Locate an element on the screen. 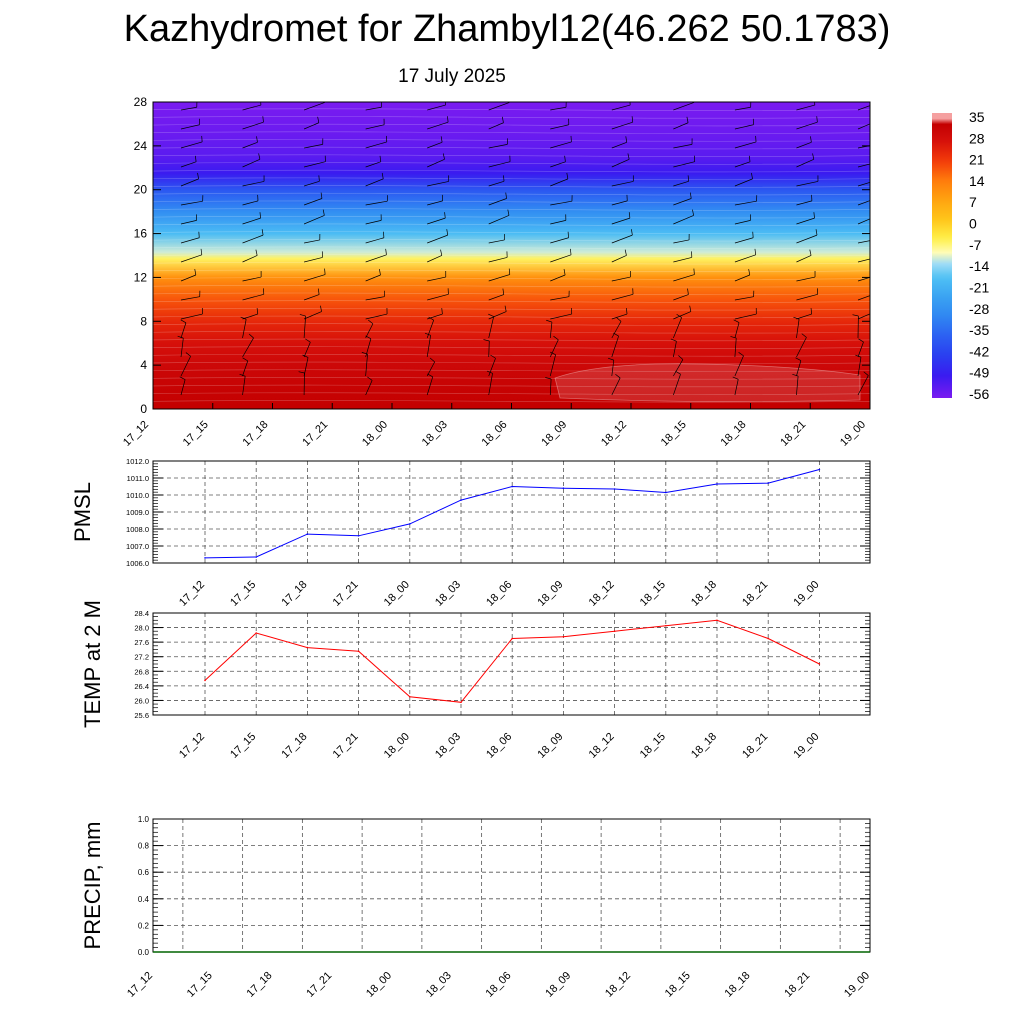  y-axis-title: PRECIP, mm is located at coordinates (92, 886).